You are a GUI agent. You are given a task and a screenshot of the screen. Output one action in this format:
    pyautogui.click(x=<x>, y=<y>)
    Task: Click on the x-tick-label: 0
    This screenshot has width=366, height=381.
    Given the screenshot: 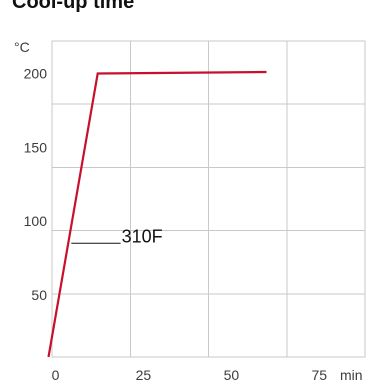 What is the action you would take?
    pyautogui.click(x=56, y=374)
    